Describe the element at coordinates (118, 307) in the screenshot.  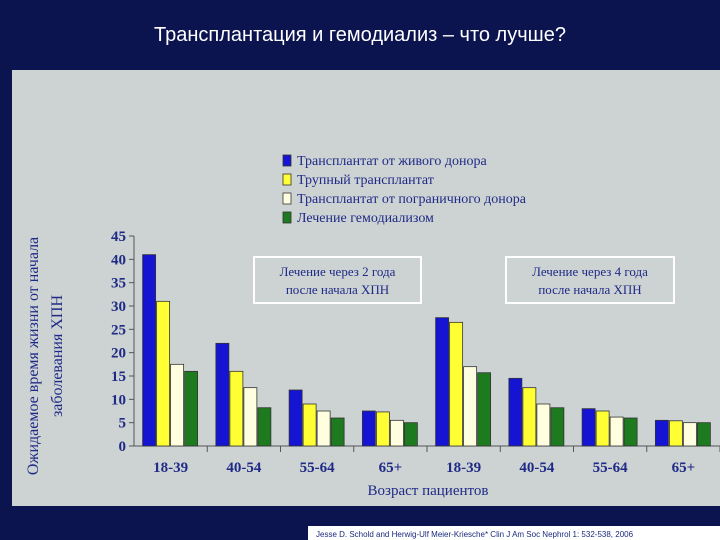
I see `y-tick-label: 30` at that location.